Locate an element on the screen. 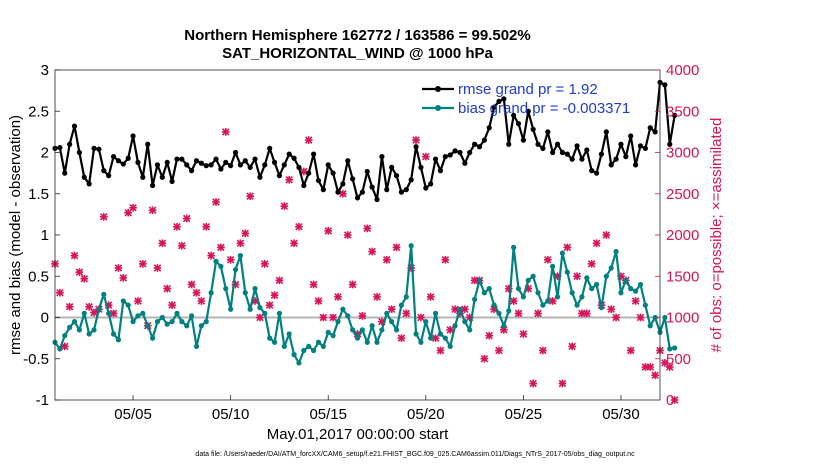 The height and width of the screenshot is (470, 830). x-tick-label: 05/20 is located at coordinates (426, 414).